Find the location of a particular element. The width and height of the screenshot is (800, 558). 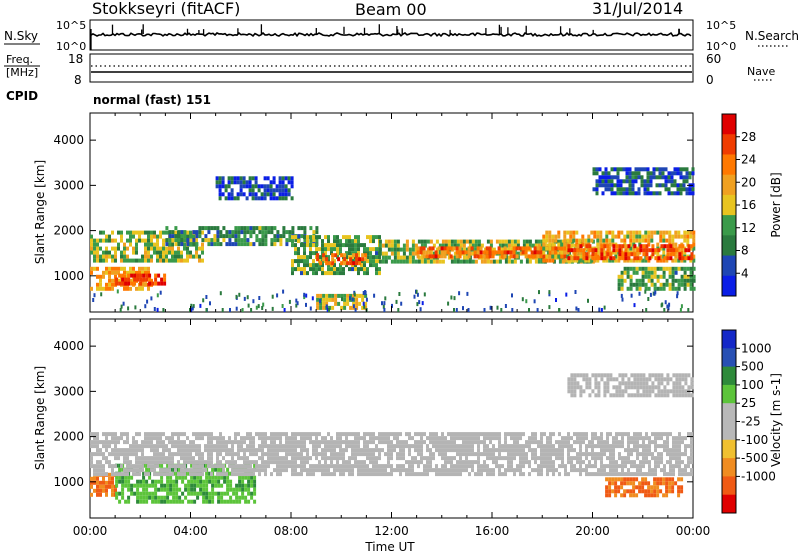

power-colorbar-tick: 12 is located at coordinates (748, 228).